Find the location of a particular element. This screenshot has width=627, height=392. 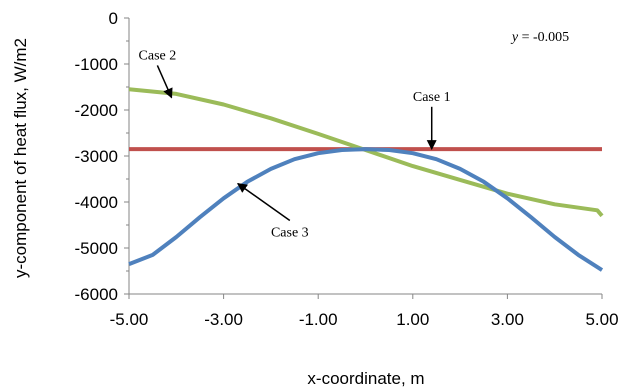

x-tick-label: -1.00 is located at coordinates (318, 319).